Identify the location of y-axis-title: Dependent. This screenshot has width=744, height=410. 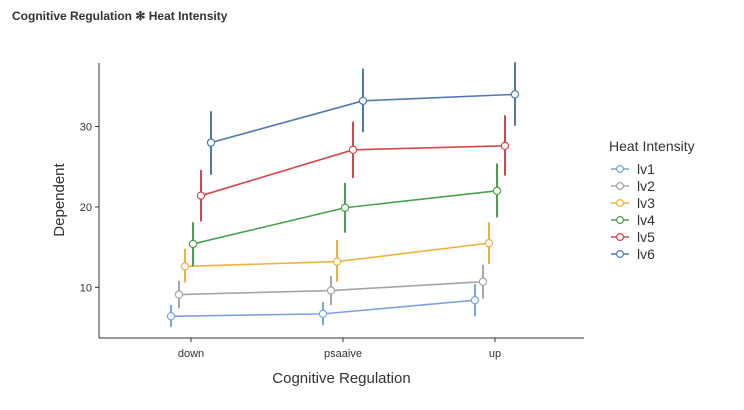
(59, 199).